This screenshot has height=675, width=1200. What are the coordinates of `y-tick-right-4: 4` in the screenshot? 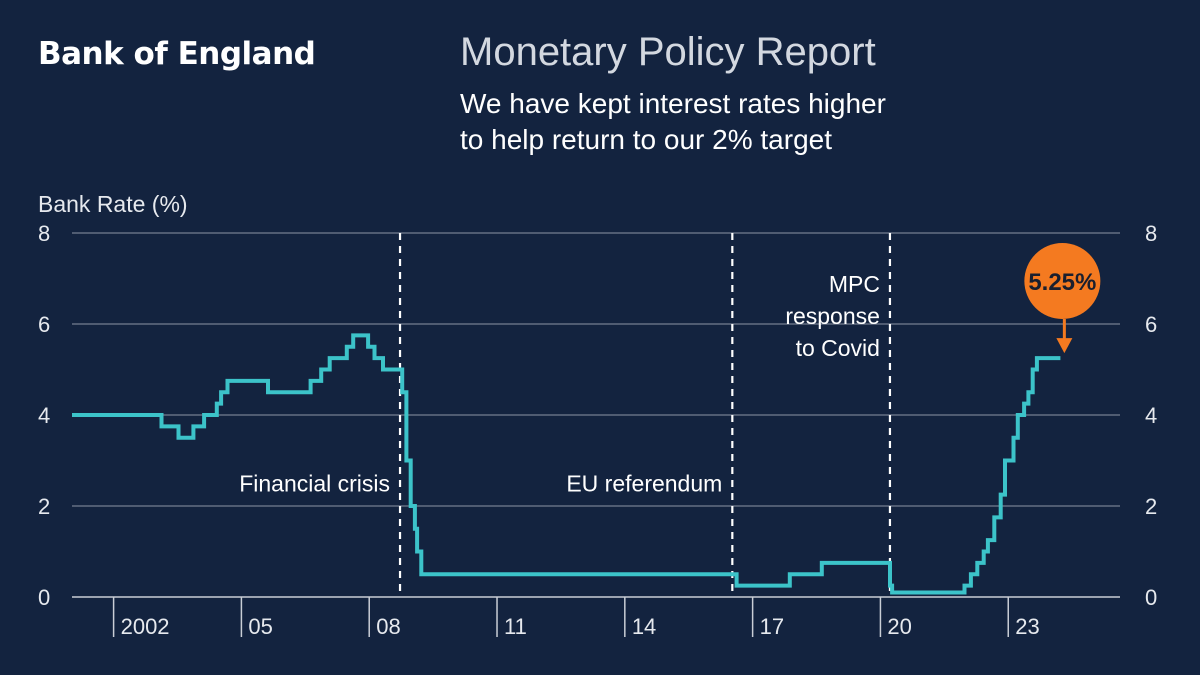 It's located at (1151, 415).